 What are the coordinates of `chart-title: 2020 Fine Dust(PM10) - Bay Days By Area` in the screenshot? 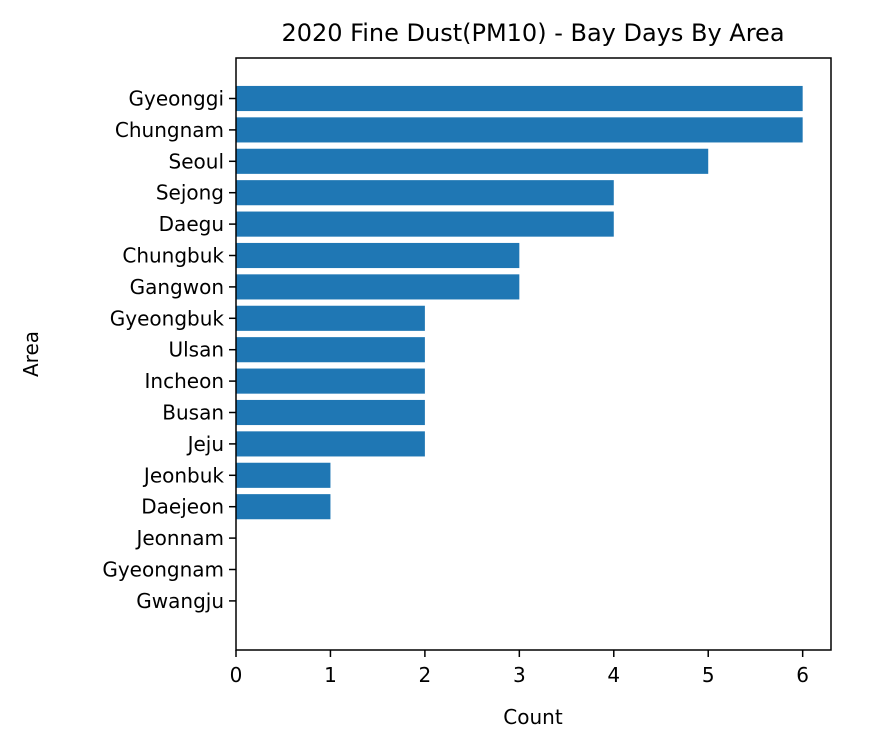 It's located at (532, 33).